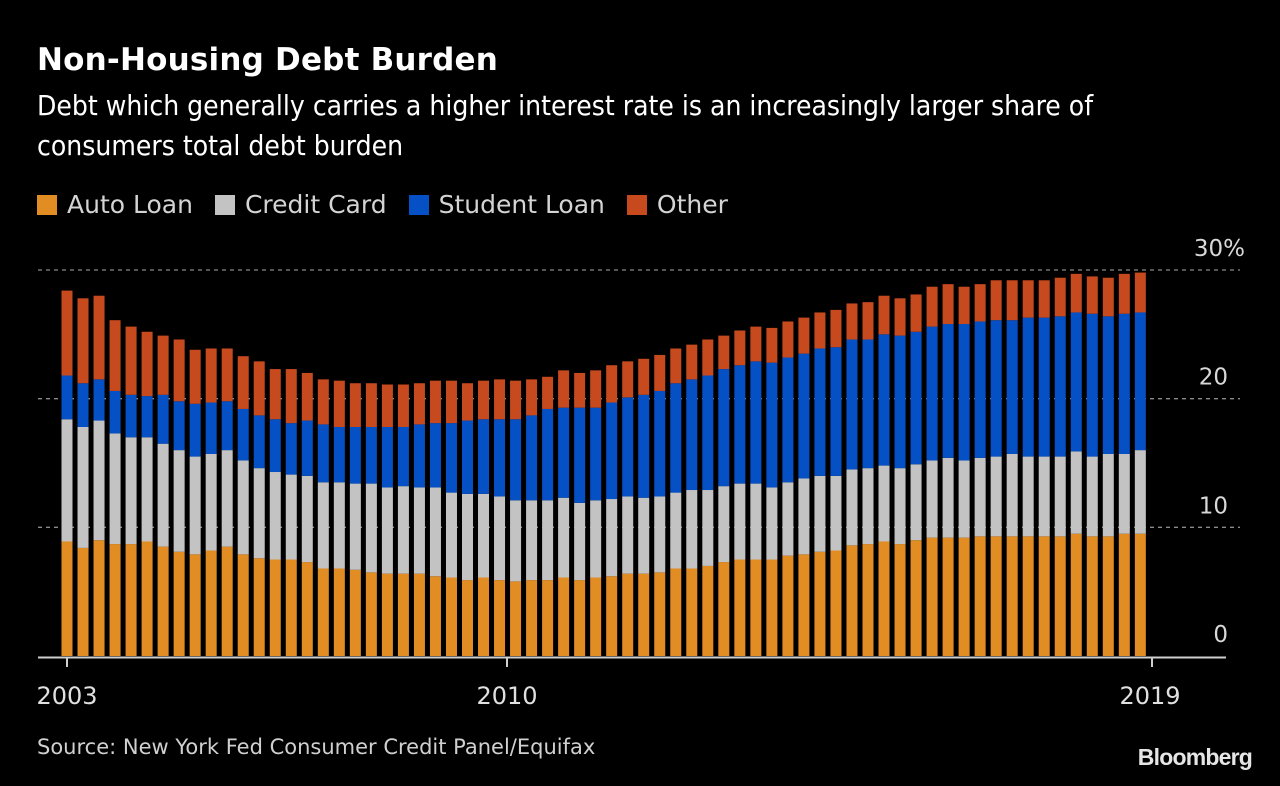 The image size is (1280, 786). What do you see at coordinates (1149, 696) in the screenshot?
I see `x-tick-label-2019: 2019` at bounding box center [1149, 696].